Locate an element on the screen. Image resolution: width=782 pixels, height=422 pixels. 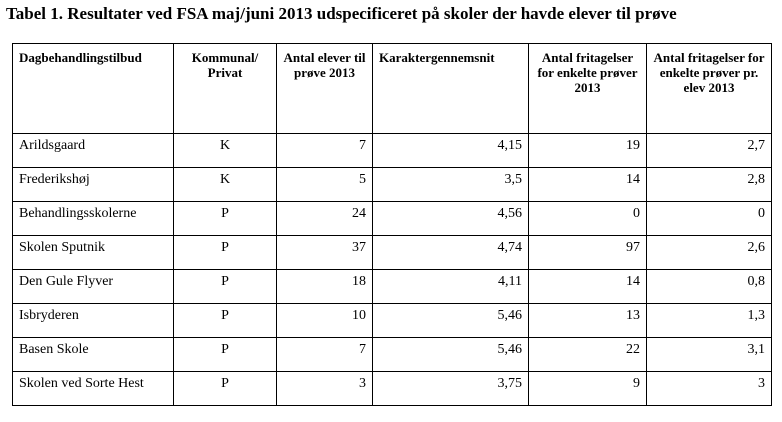
school-name-cell: Skolen ved Sorte Hest is located at coordinates (93, 388).